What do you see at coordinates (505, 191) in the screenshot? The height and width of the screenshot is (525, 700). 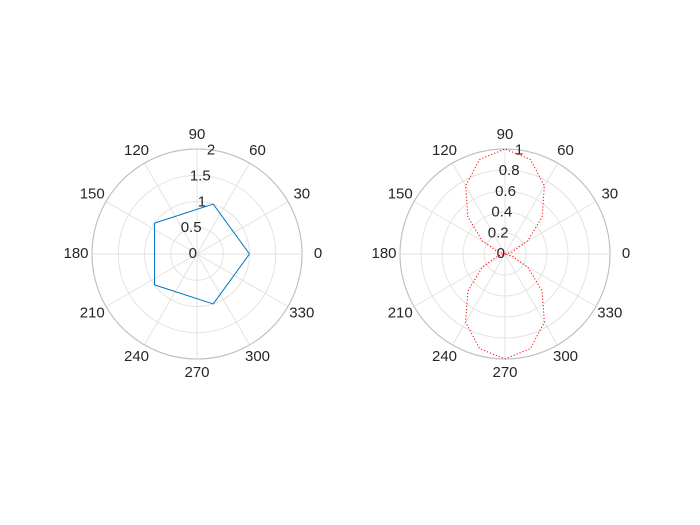 I see `r-tick-label: 0.6` at bounding box center [505, 191].